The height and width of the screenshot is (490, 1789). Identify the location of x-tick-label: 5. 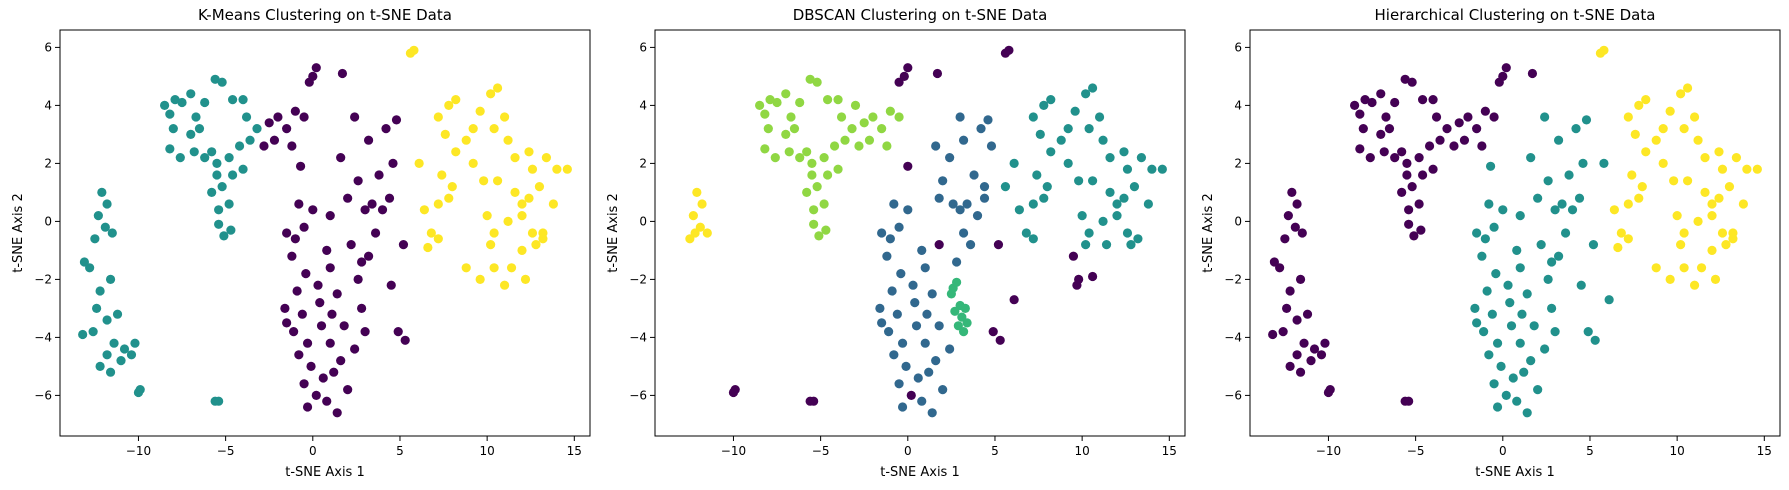
(400, 451).